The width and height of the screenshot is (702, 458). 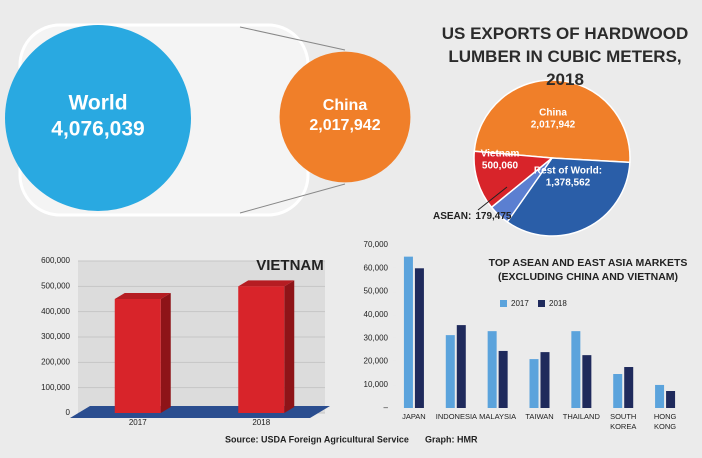 I want to click on x-tick-label: INDONESIA, so click(x=456, y=416).